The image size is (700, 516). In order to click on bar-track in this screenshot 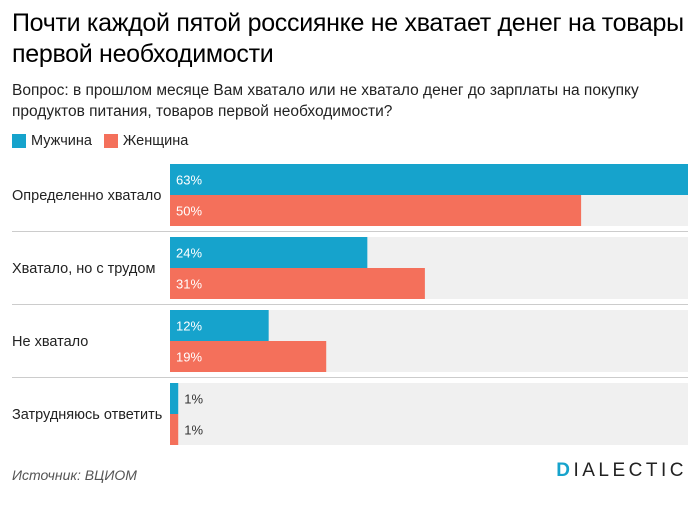, I will do `click(429, 414)`.